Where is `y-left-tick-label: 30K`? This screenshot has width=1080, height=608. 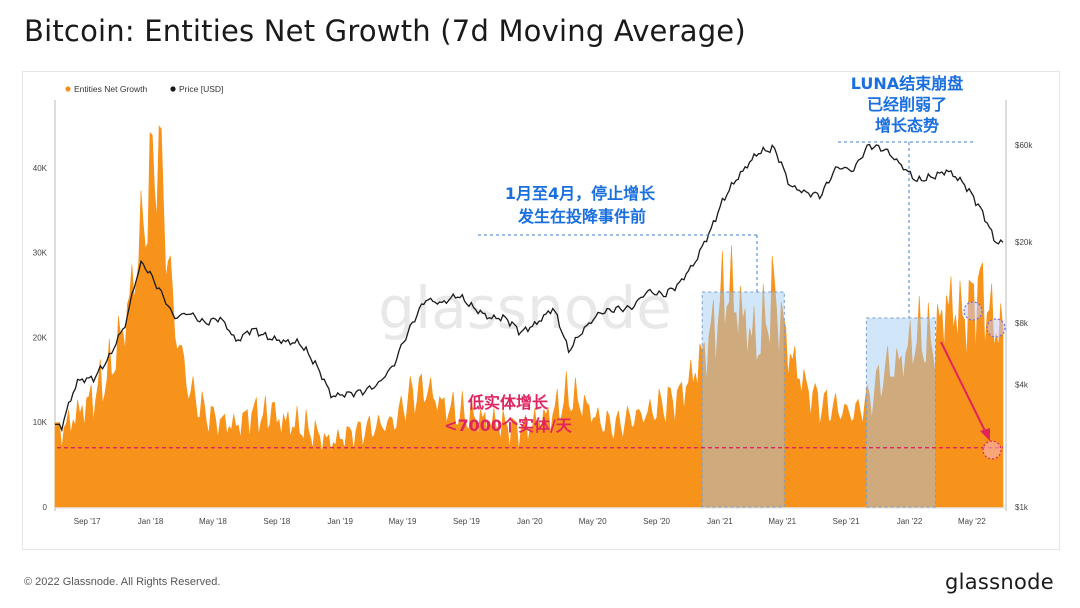
y-left-tick-label: 30K is located at coordinates (40, 253).